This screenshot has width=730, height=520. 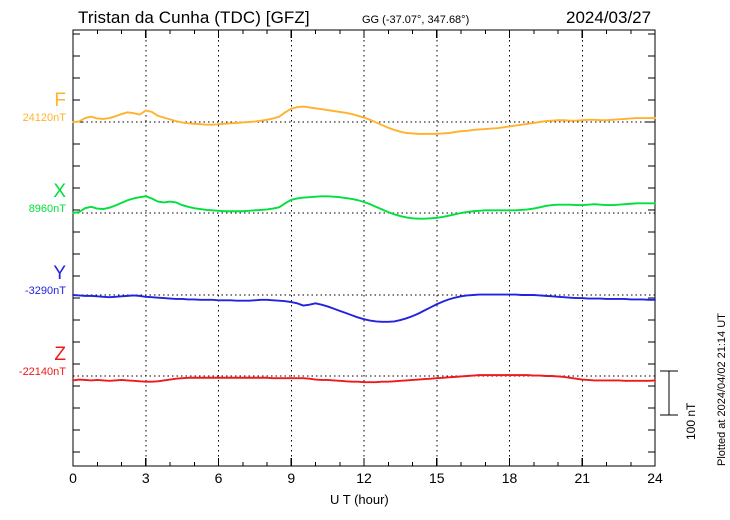 What do you see at coordinates (59, 273) in the screenshot?
I see `component-letter-y: Y` at bounding box center [59, 273].